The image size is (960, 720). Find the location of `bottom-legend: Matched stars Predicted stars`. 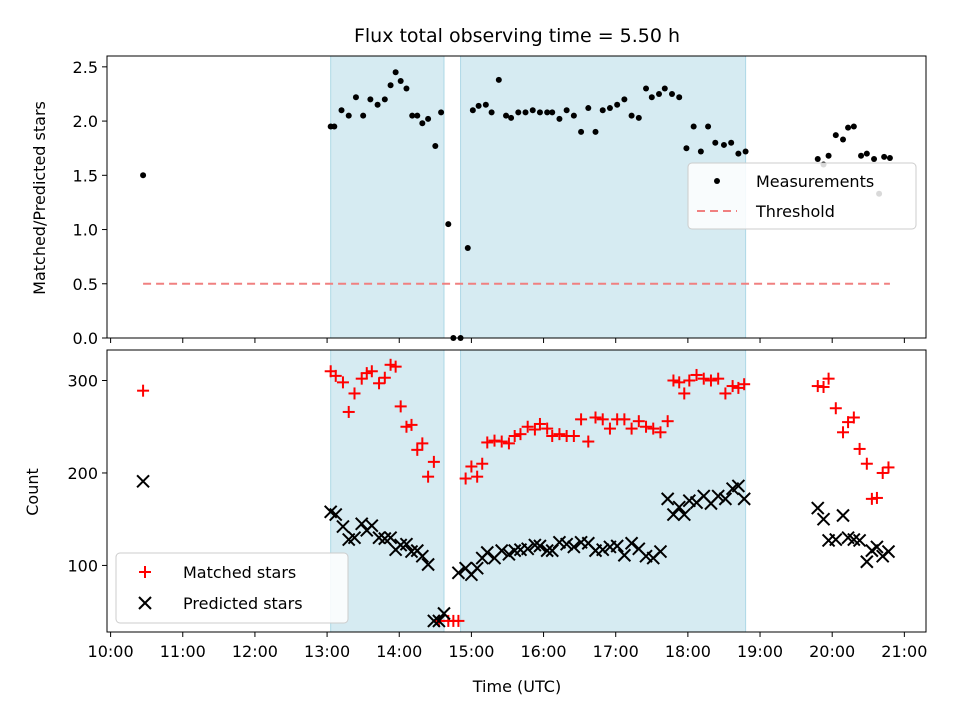

bottom-legend: Matched stars Predicted stars is located at coordinates (232, 588).